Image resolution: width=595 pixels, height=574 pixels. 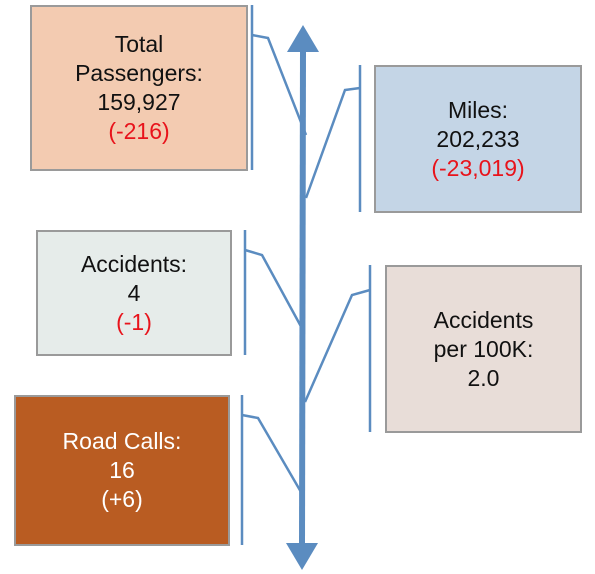 I want to click on box: Miles: 202,233 (-23,019), so click(x=478, y=139).